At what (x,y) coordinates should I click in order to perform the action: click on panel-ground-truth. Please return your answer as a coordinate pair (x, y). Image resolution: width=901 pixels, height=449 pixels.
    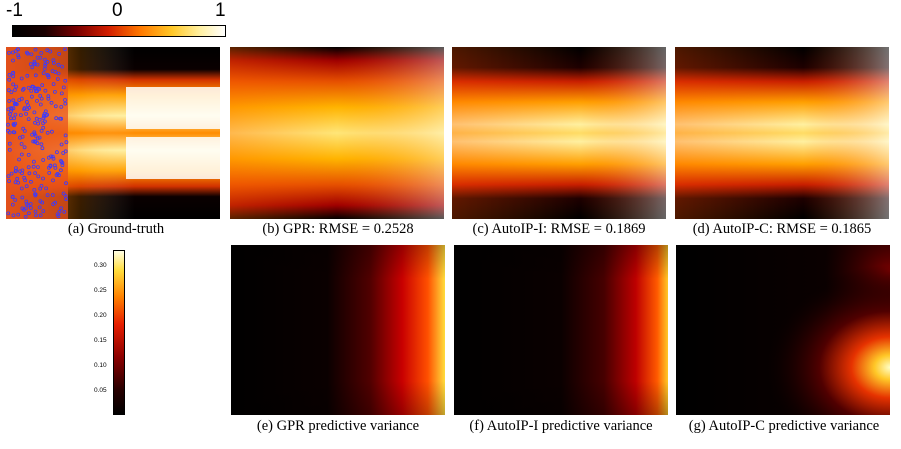
    Looking at the image, I should click on (113, 133).